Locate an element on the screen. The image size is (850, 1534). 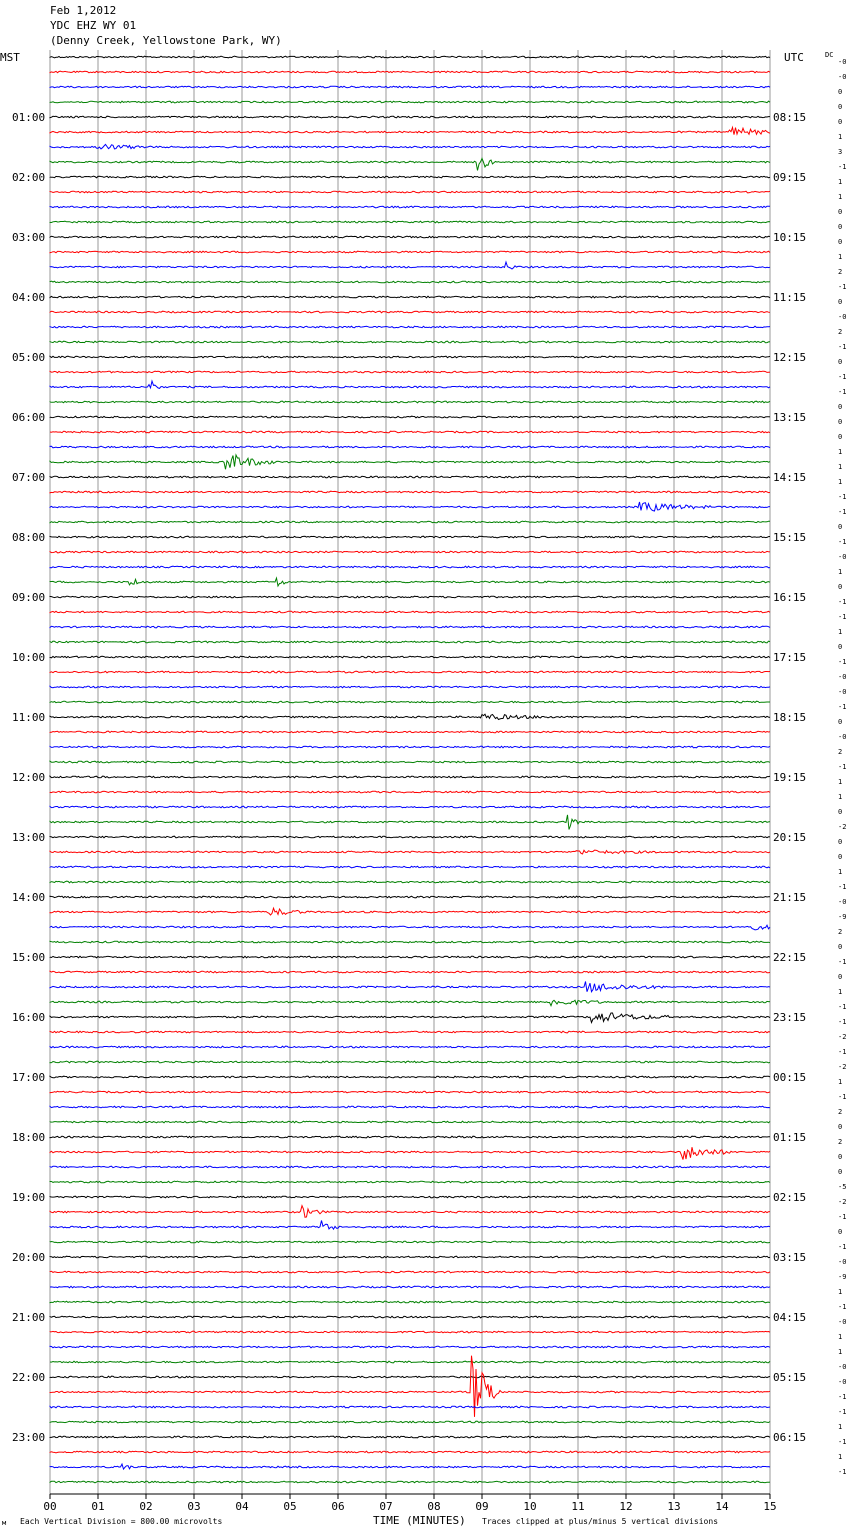
hour-label-left: 12:00 is located at coordinates (28, 777).